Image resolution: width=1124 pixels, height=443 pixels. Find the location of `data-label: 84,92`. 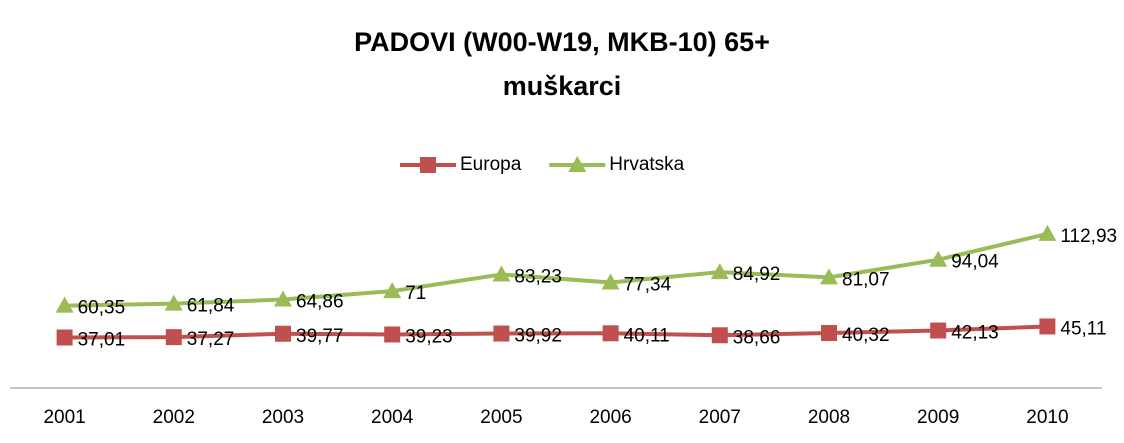

data-label: 84,92 is located at coordinates (757, 274).